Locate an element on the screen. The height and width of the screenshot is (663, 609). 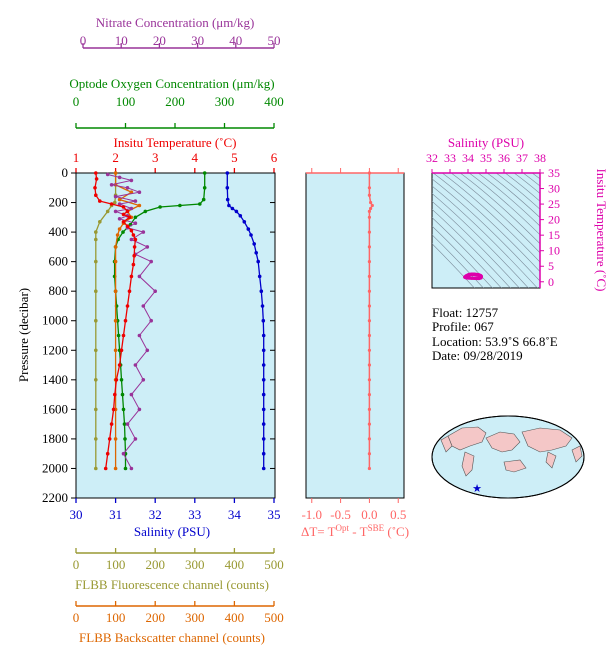
backscatter-axis-label: FLBB Backscatter channel (counts) is located at coordinates (172, 637).